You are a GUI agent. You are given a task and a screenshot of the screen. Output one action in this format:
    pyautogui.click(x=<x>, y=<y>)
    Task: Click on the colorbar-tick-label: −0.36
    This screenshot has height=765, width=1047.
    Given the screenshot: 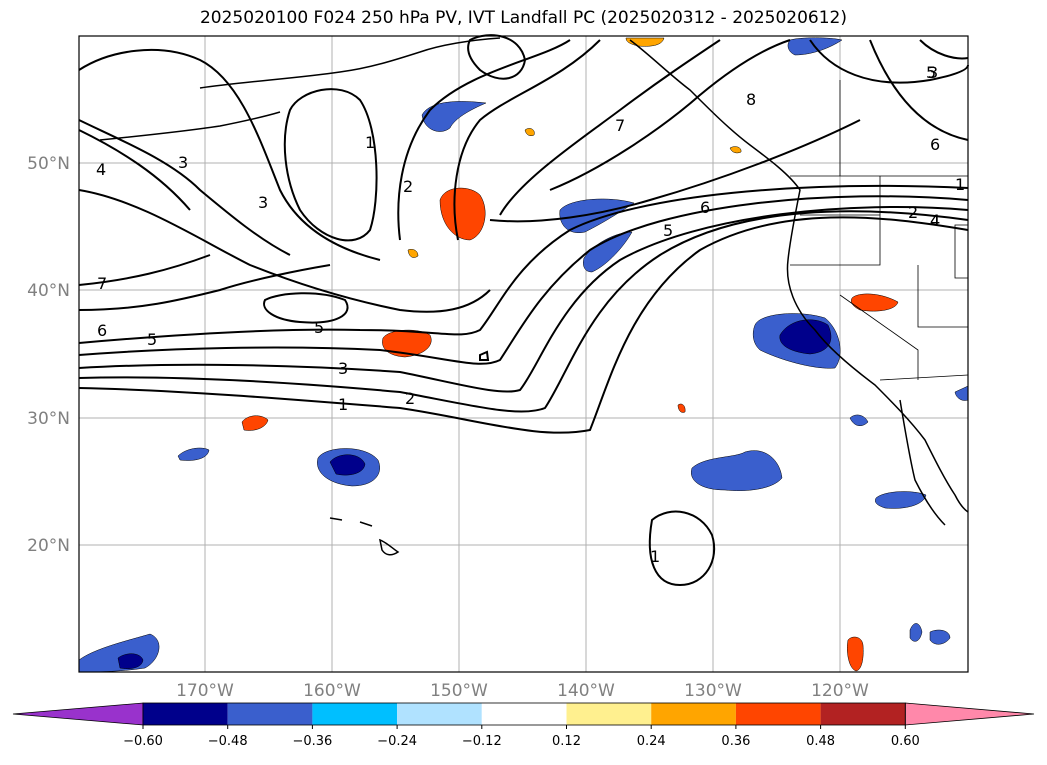 What is the action you would take?
    pyautogui.click(x=312, y=741)
    